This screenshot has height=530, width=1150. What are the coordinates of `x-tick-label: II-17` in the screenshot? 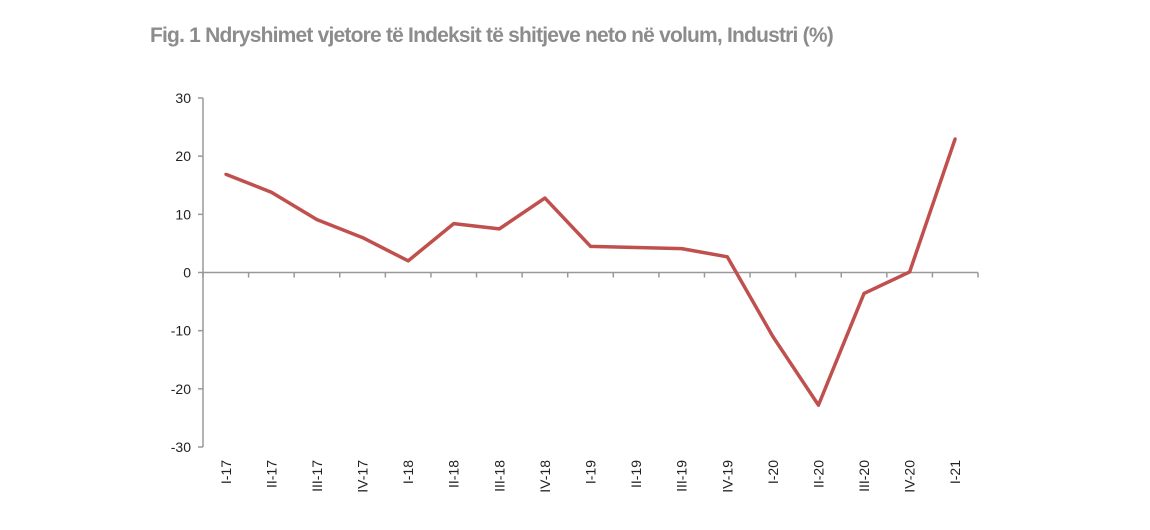 It's located at (271, 474).